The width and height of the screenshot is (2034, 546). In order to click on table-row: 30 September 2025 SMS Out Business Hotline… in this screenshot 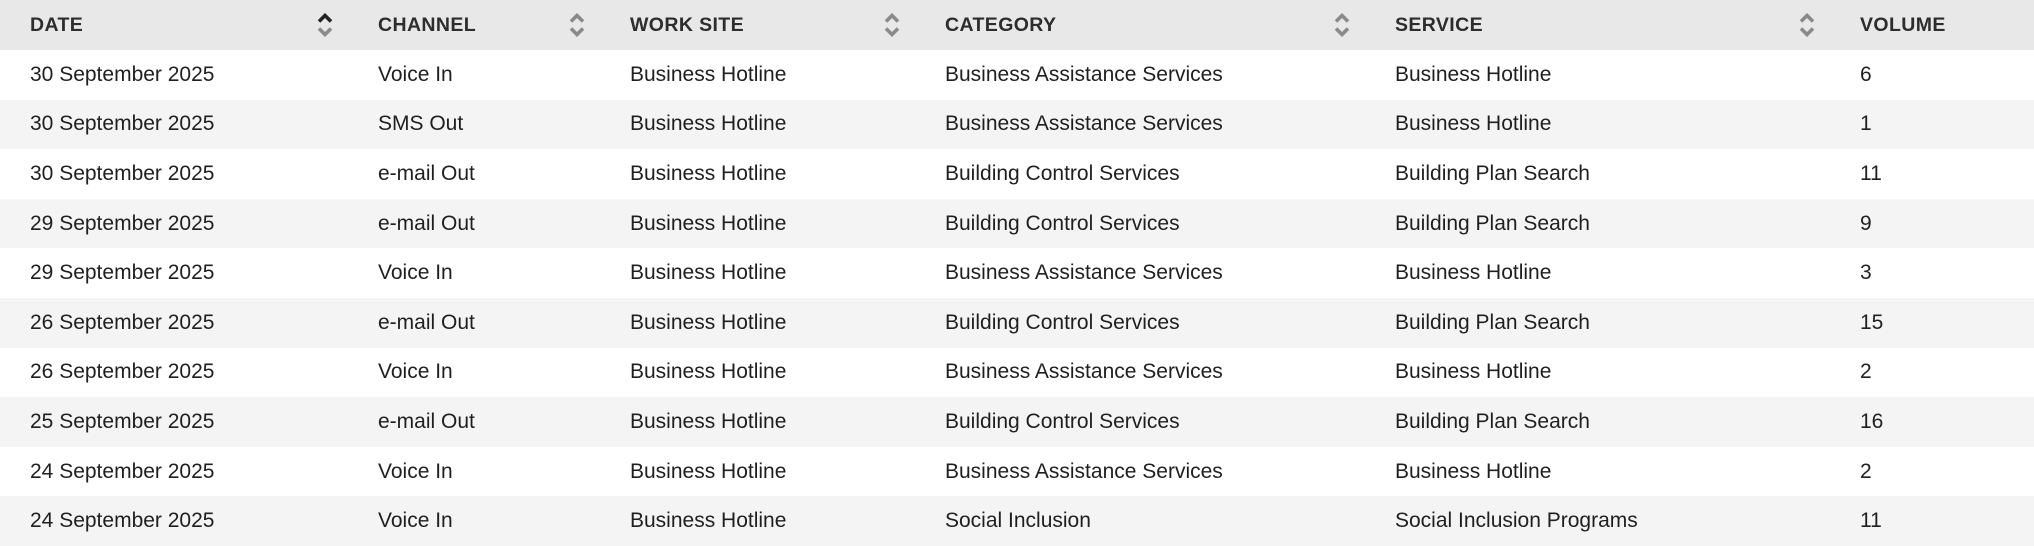, I will do `click(1017, 124)`.